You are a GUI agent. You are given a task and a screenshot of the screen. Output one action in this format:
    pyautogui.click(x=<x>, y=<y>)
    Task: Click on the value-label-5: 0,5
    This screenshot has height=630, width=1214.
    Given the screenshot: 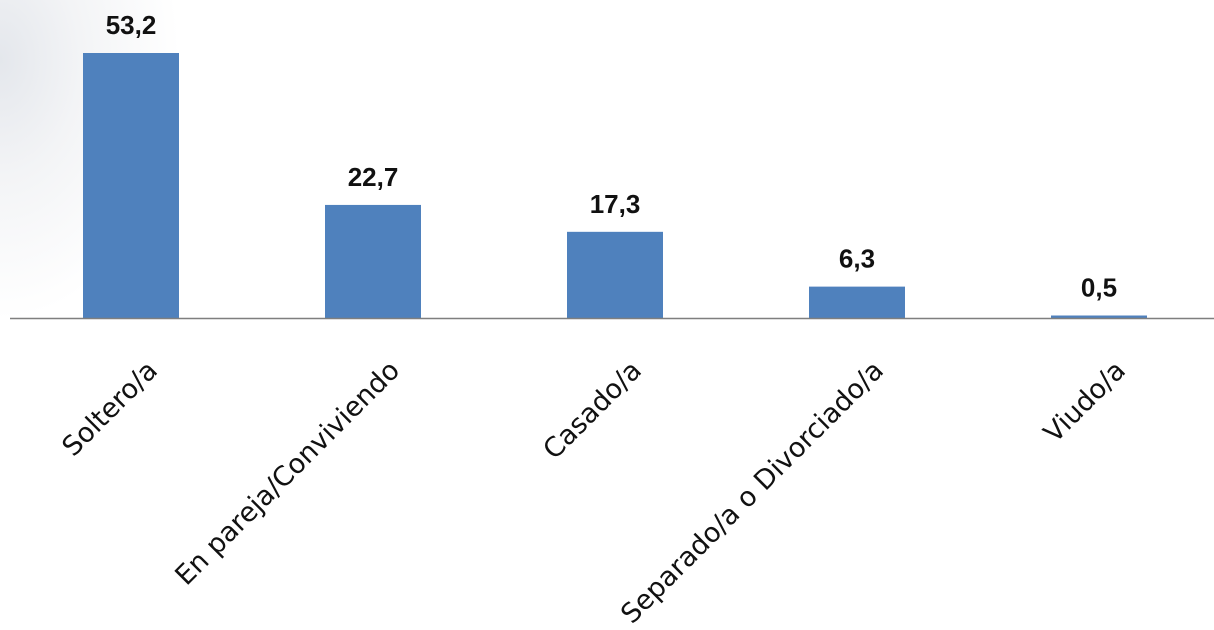 What is the action you would take?
    pyautogui.click(x=1099, y=288)
    